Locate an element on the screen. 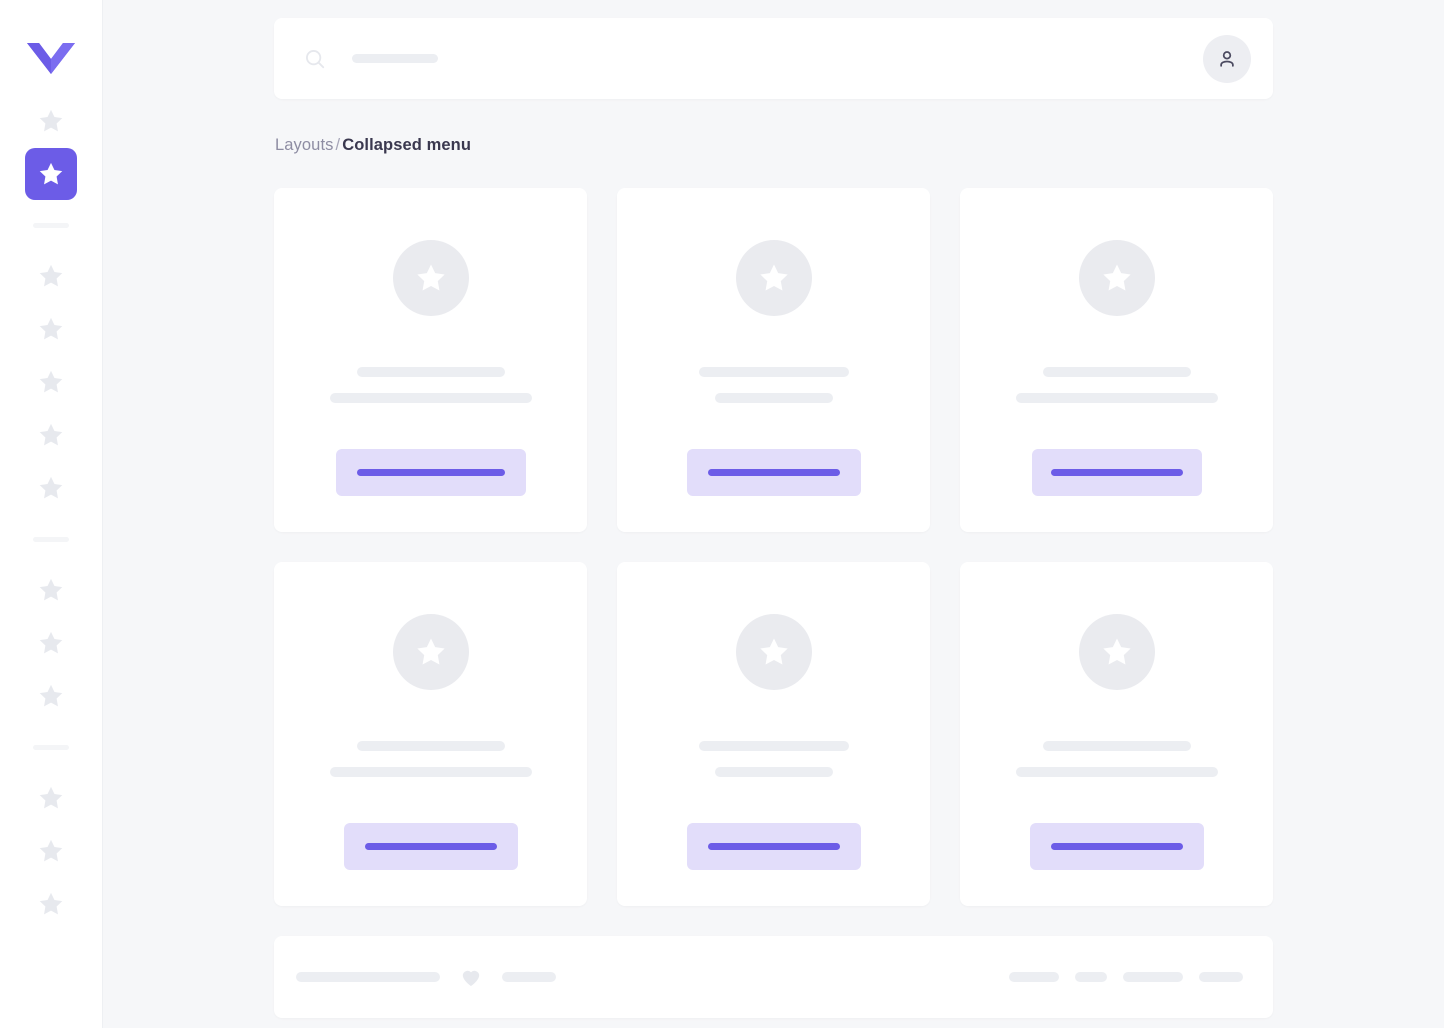 Image resolution: width=1444 pixels, height=1028 pixels. search-icon is located at coordinates (315, 59).